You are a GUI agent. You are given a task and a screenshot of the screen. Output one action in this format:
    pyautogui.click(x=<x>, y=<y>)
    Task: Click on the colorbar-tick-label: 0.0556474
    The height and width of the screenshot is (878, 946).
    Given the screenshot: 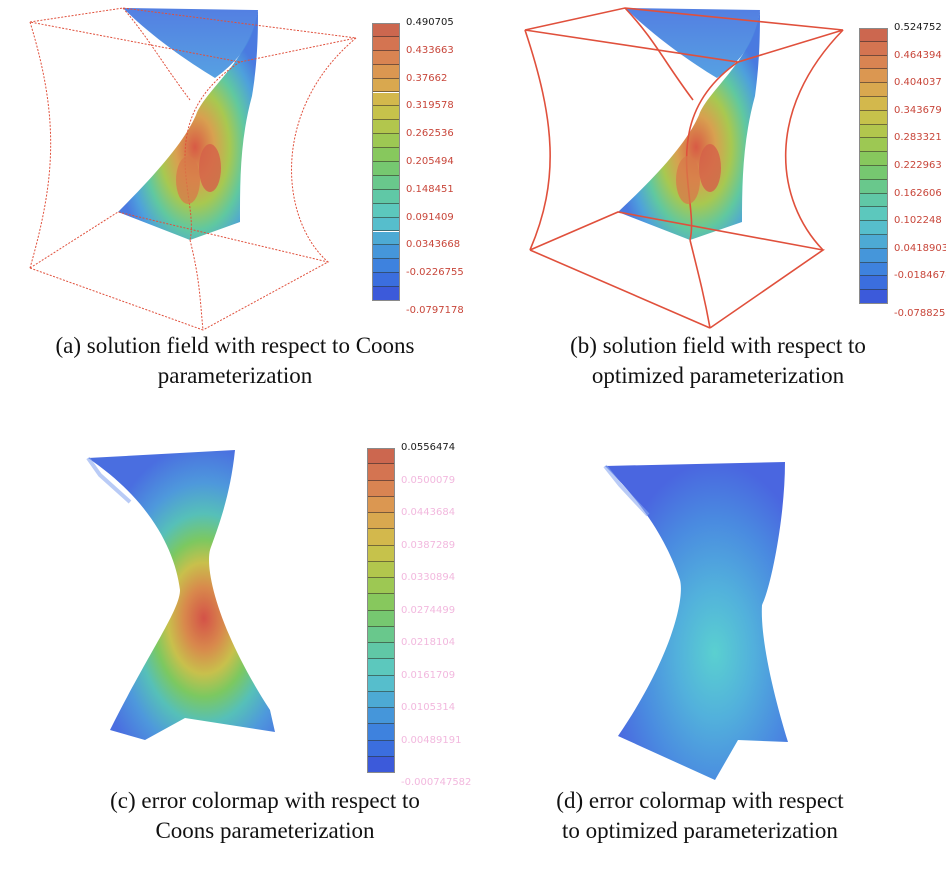 What is the action you would take?
    pyautogui.click(x=428, y=447)
    